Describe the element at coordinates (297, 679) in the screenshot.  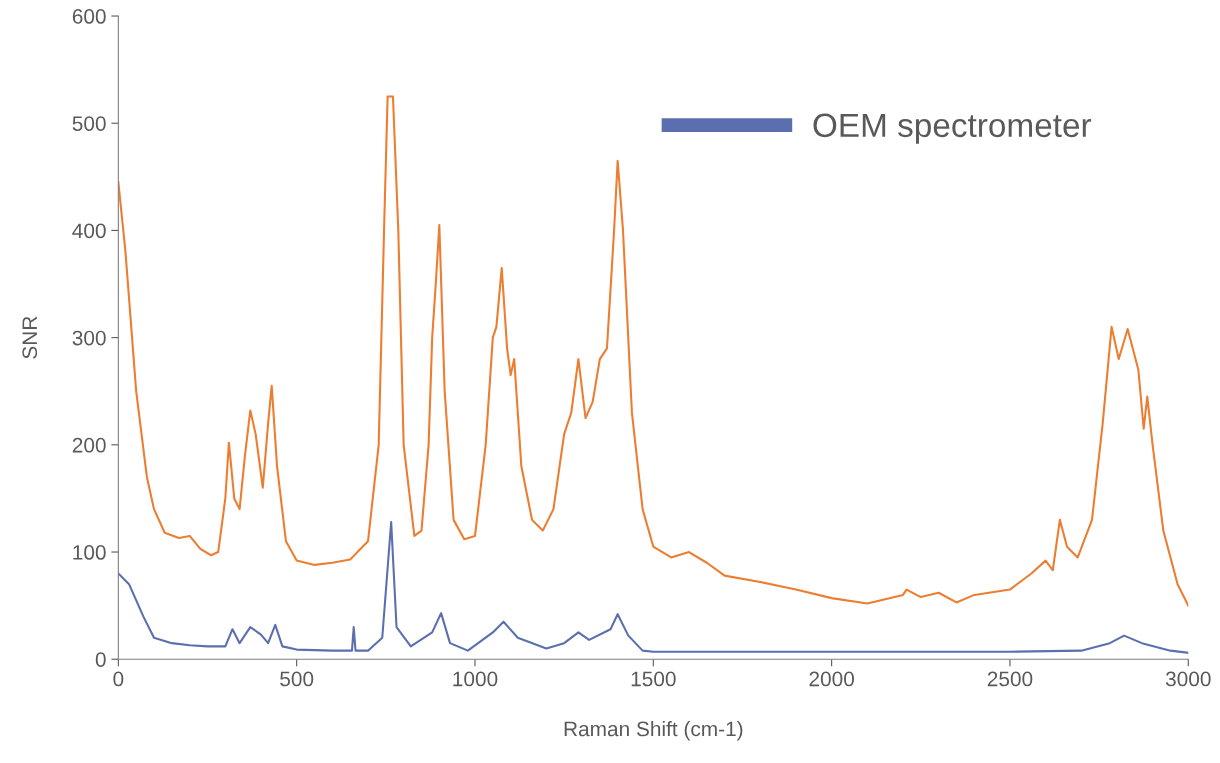
I see `x-tick-label: 500` at that location.